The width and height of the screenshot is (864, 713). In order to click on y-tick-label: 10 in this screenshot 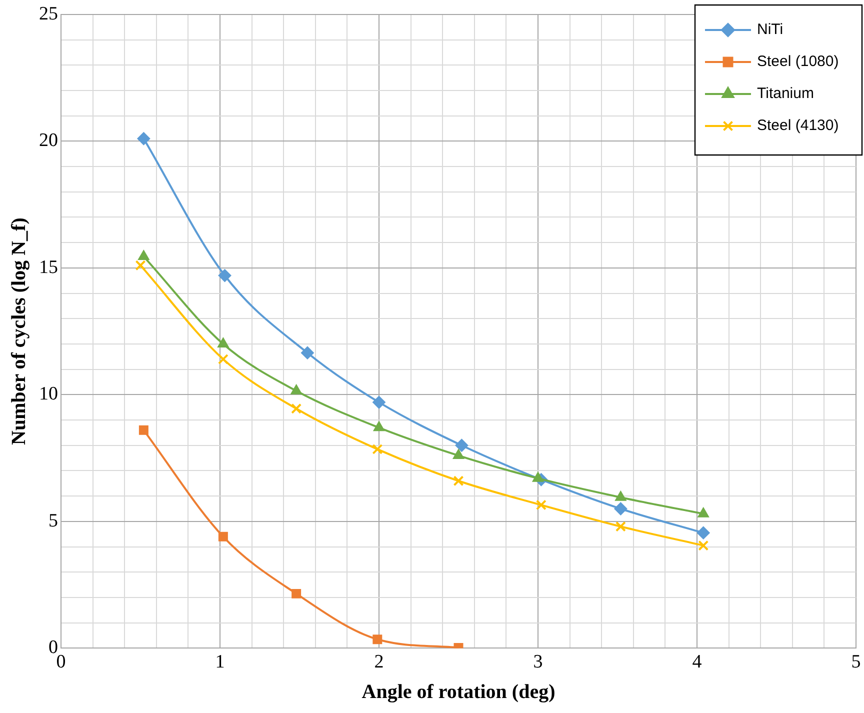, I will do `click(48, 394)`.